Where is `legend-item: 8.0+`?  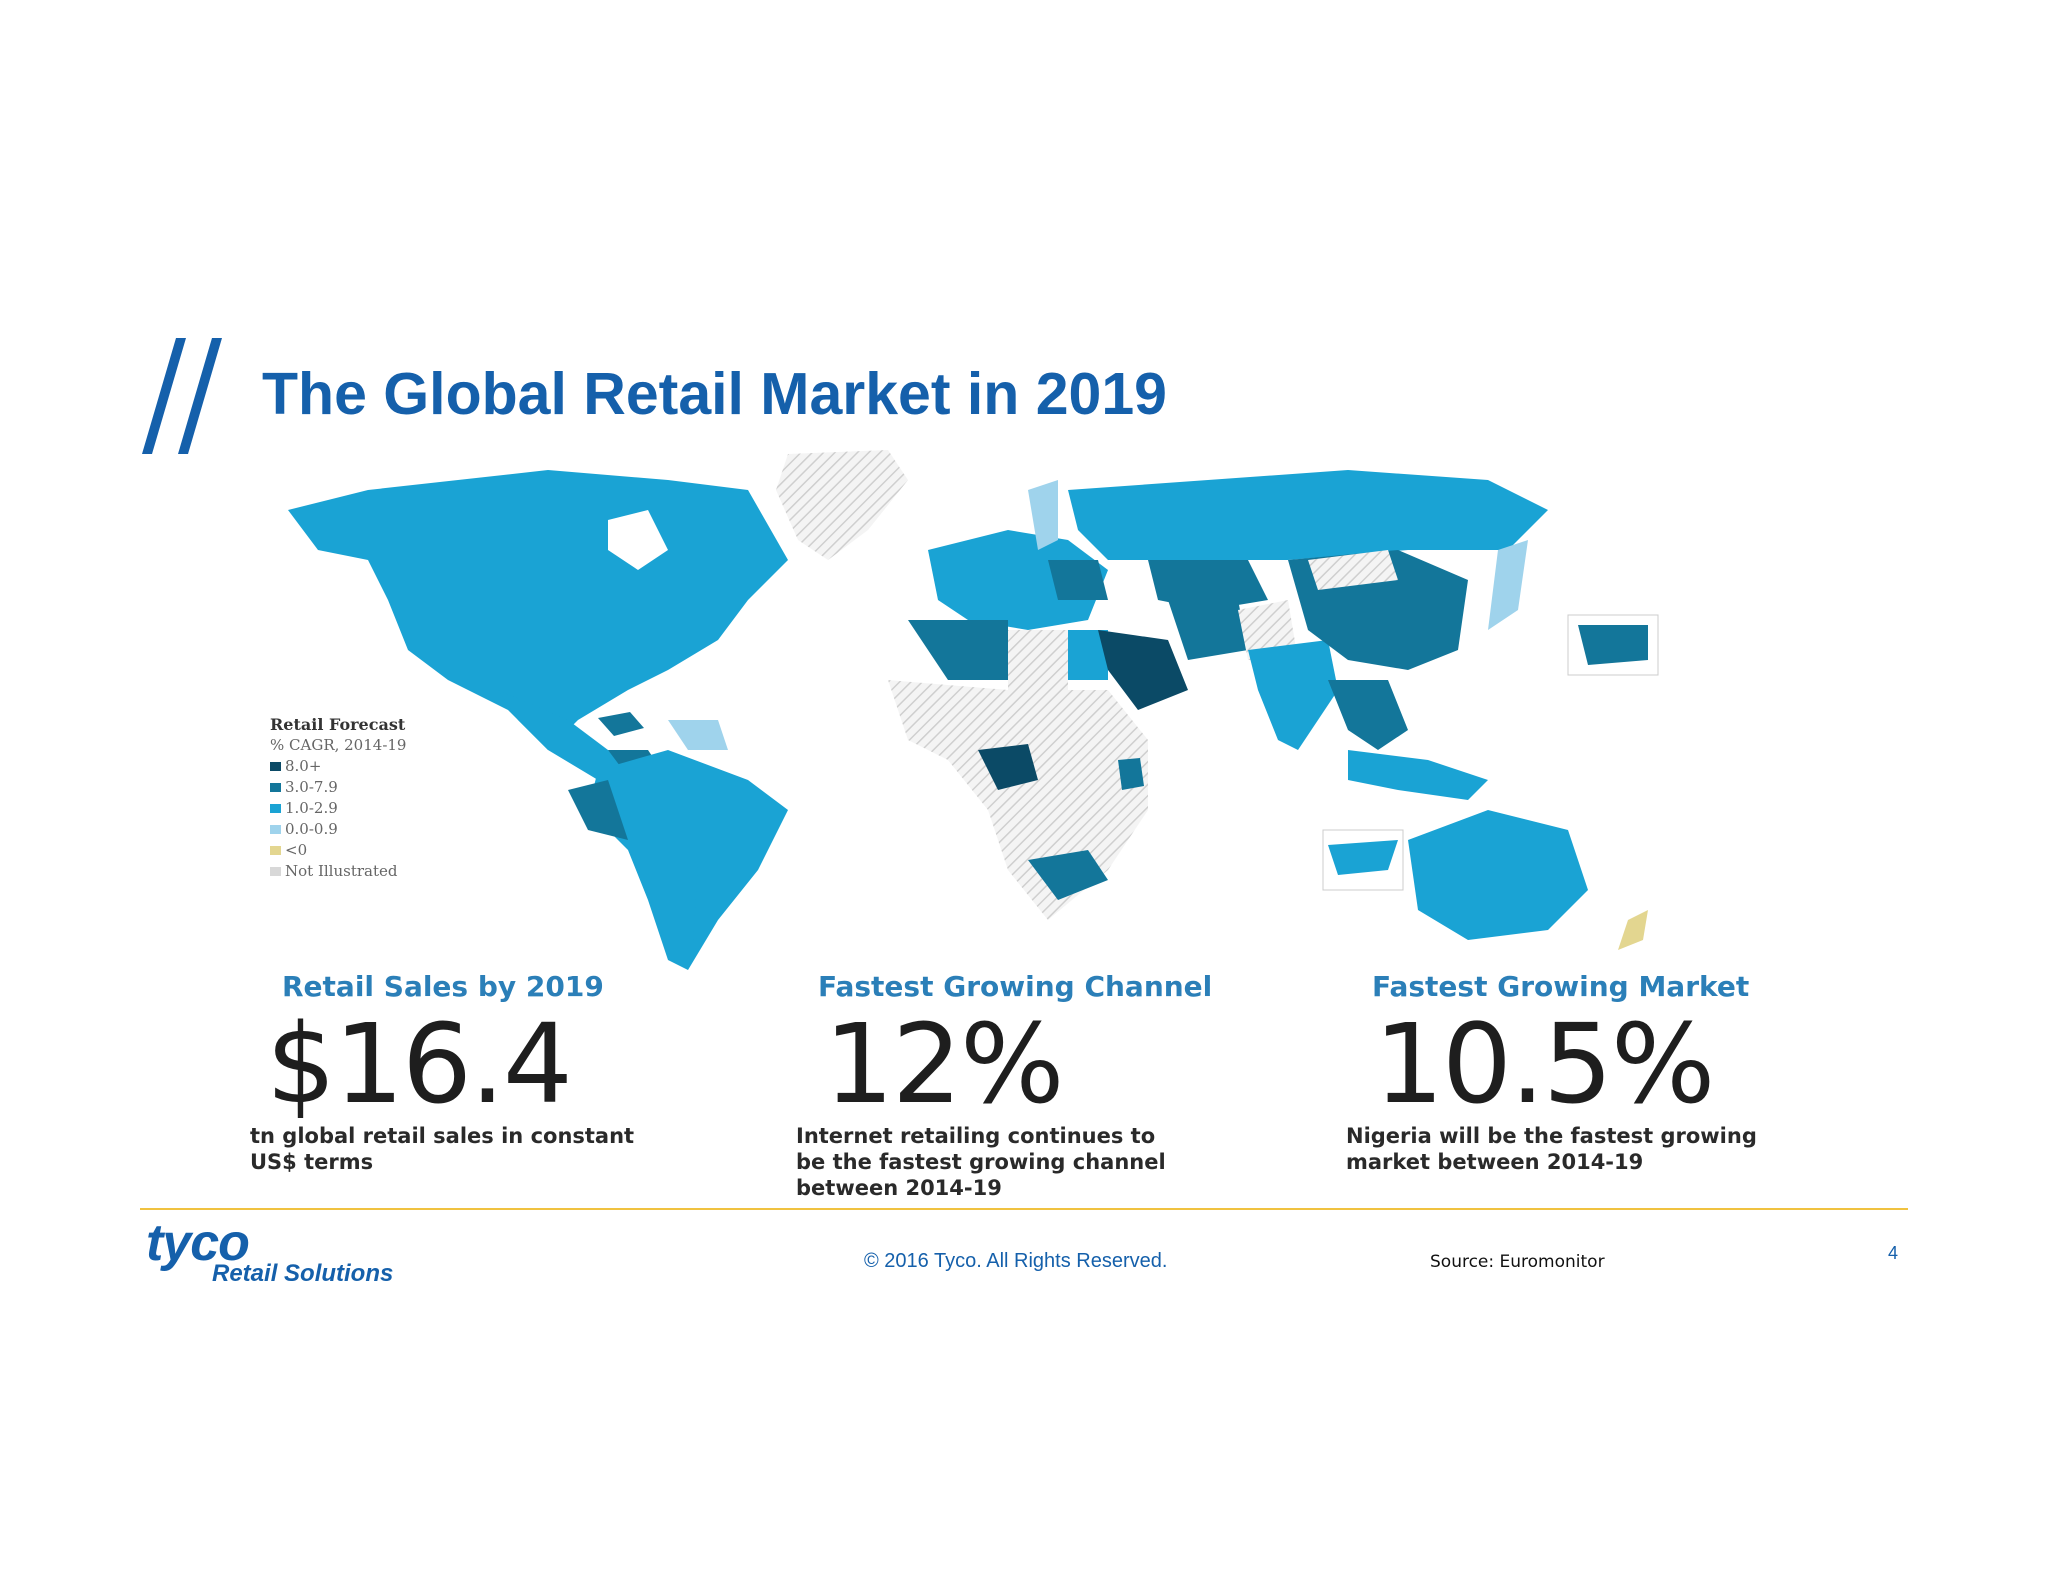
legend-item: 8.0+ is located at coordinates (338, 766).